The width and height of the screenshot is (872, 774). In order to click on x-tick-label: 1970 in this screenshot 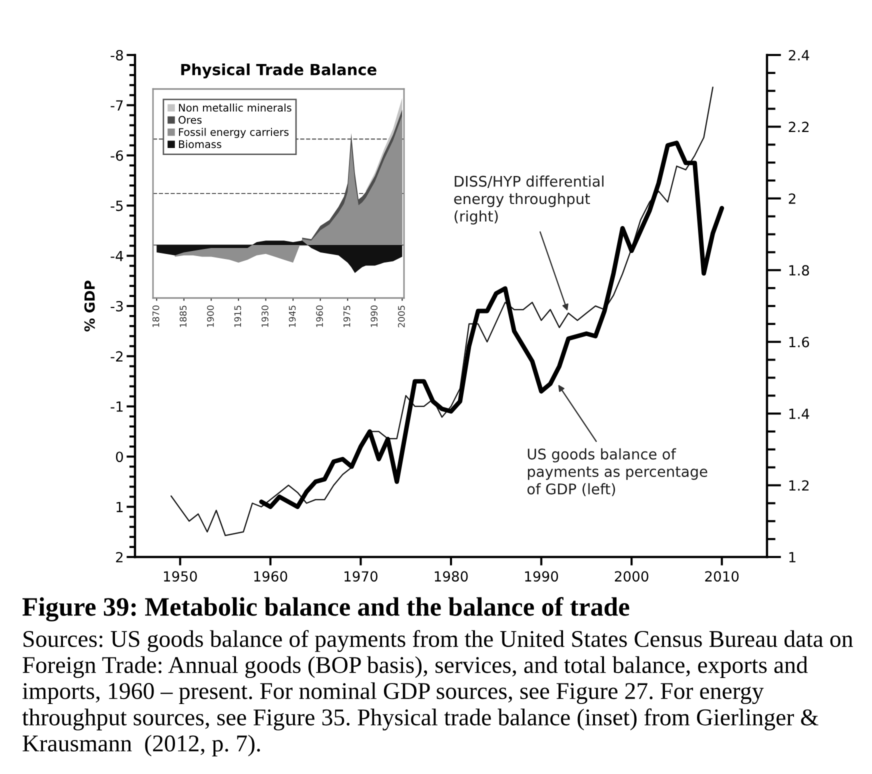, I will do `click(361, 576)`.